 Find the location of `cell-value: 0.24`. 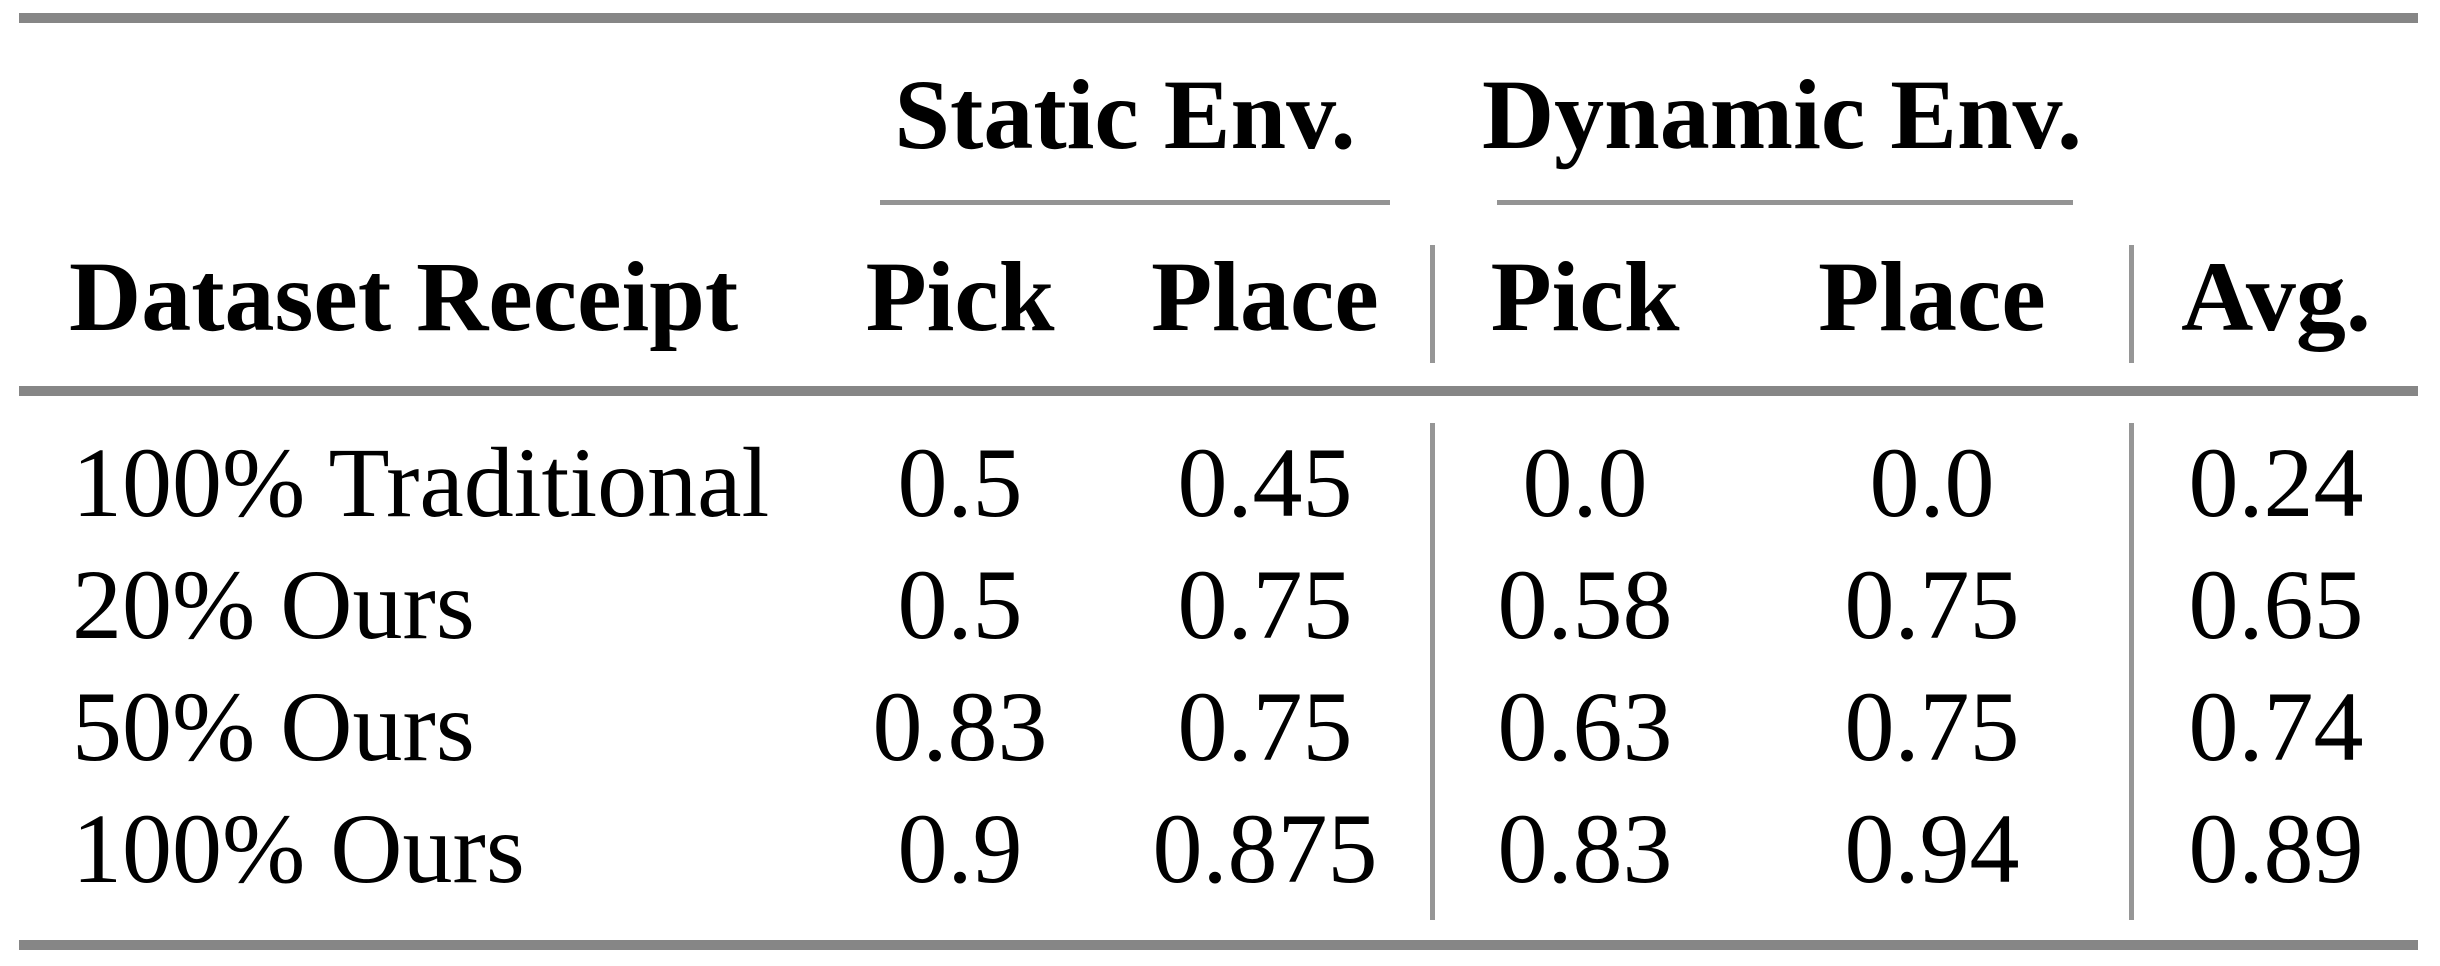

cell-value: 0.24 is located at coordinates (2276, 482).